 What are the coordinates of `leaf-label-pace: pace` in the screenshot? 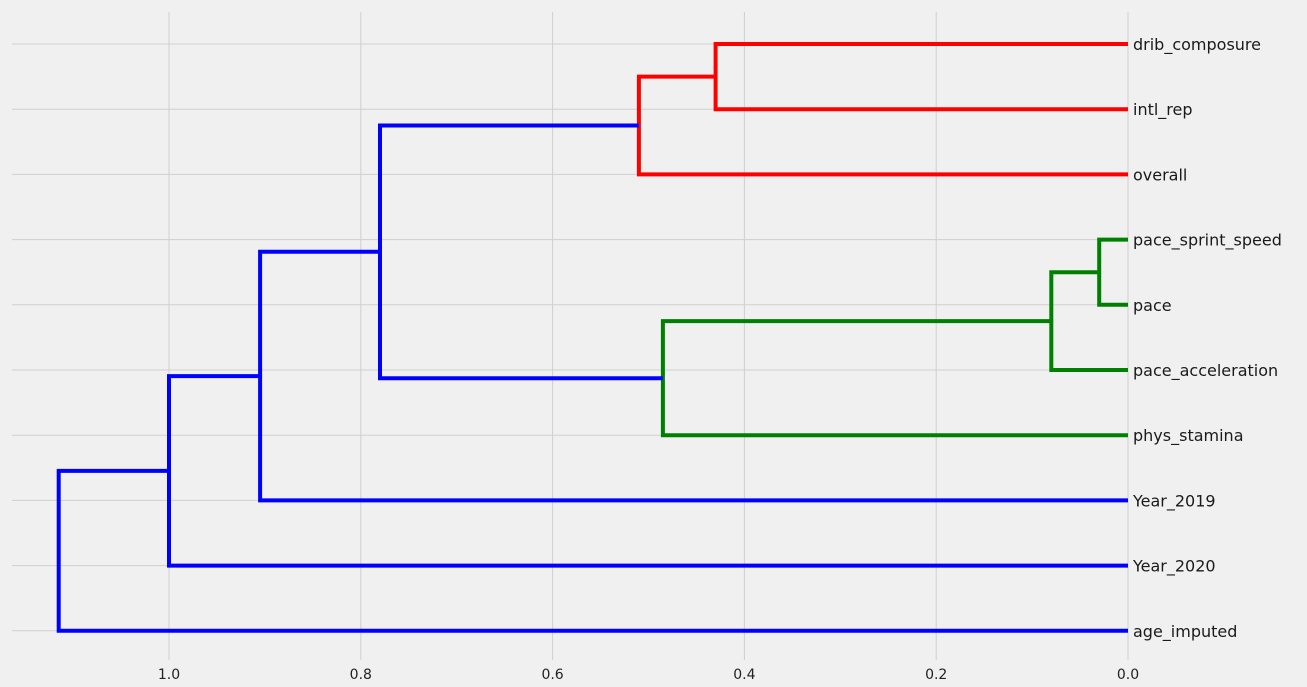 It's located at (1152, 305).